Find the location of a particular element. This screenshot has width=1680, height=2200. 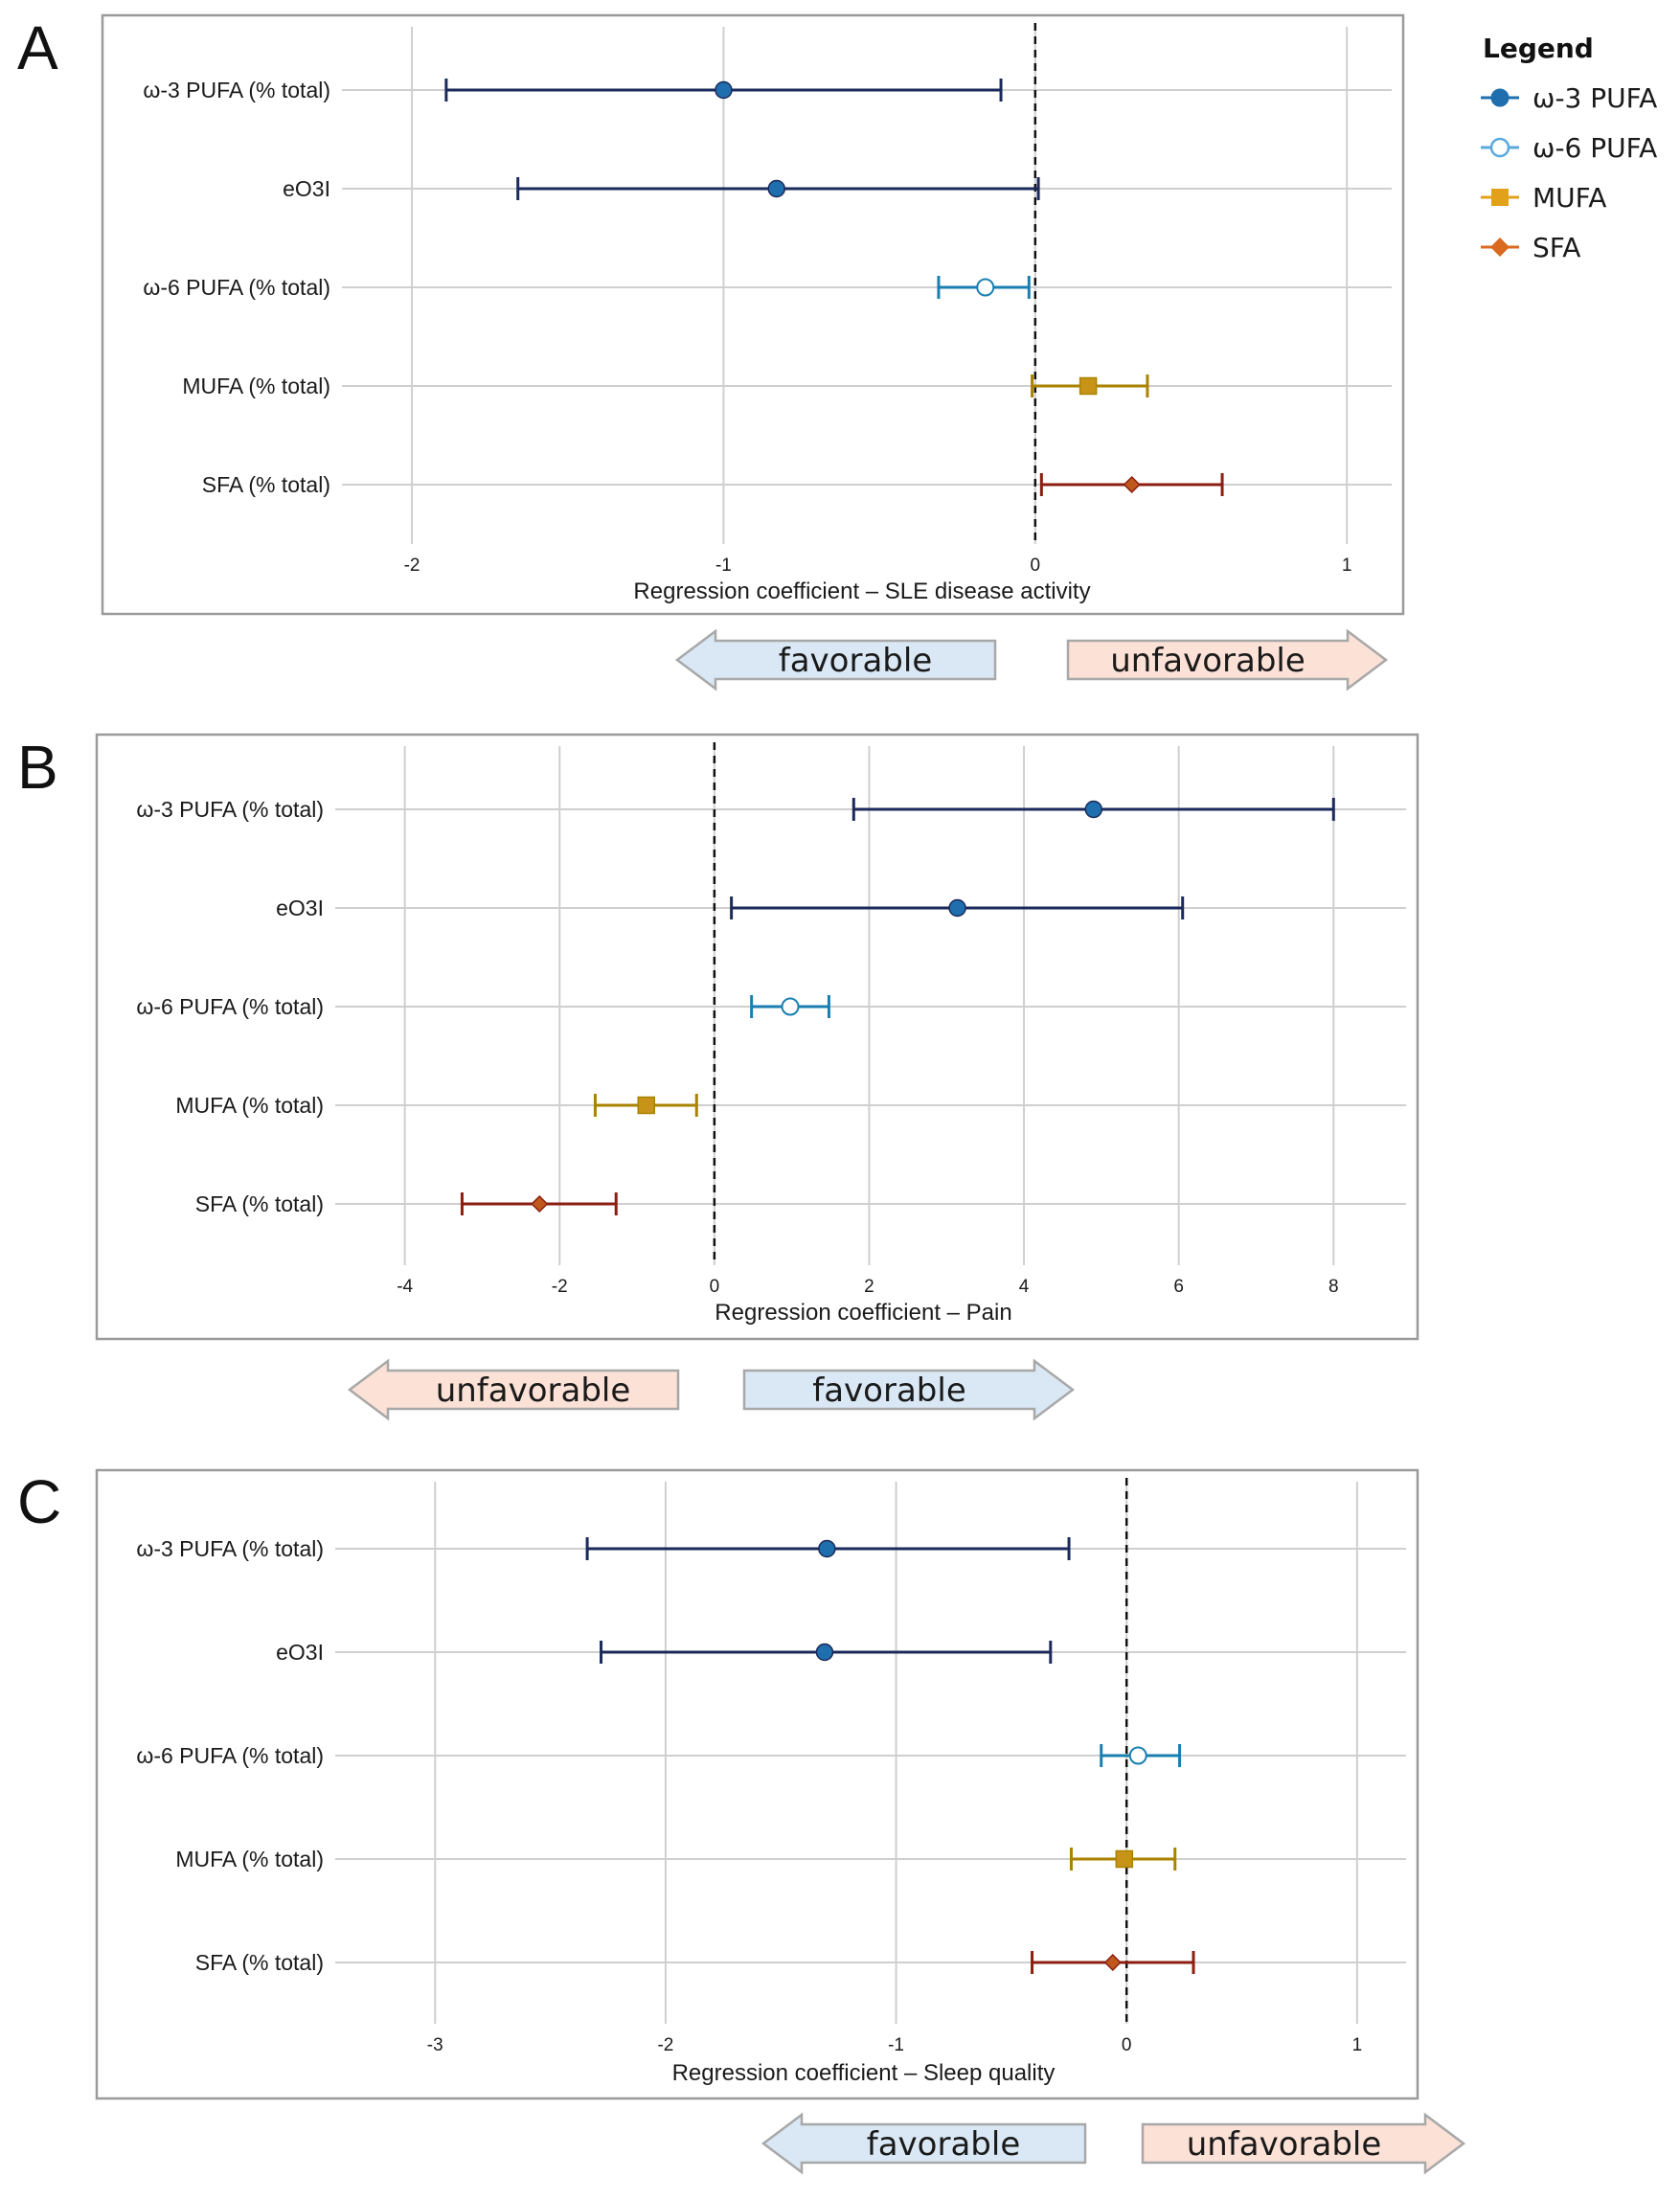

legend-marker-square is located at coordinates (1500, 198).